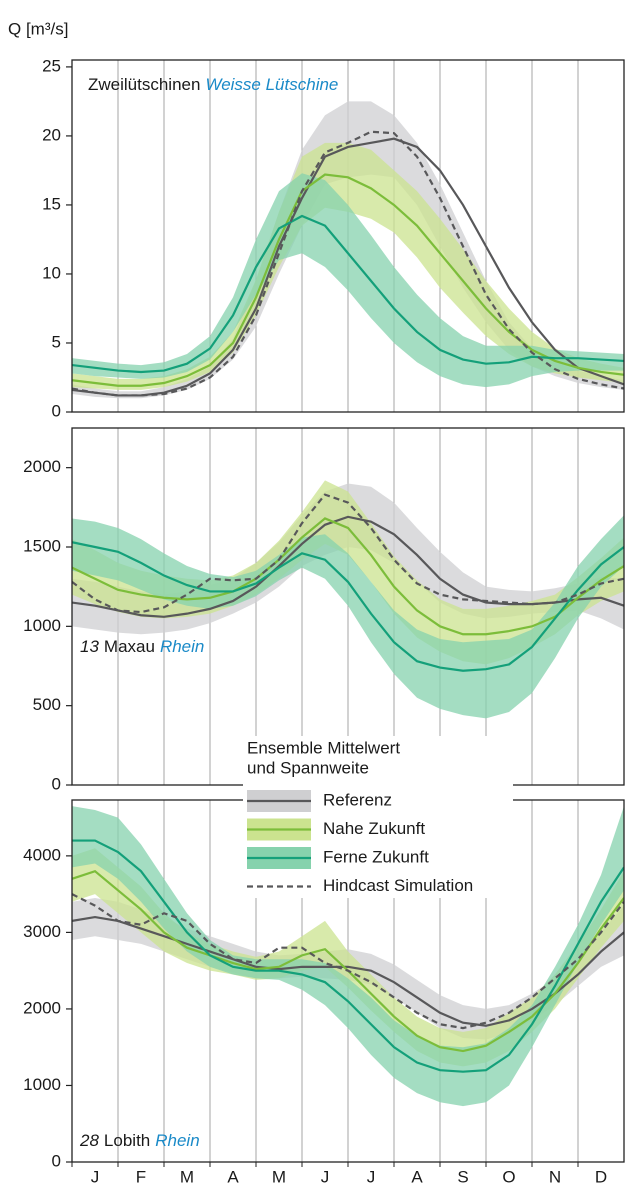  Describe the element at coordinates (555, 1176) in the screenshot. I see `x-tick-label: N` at that location.